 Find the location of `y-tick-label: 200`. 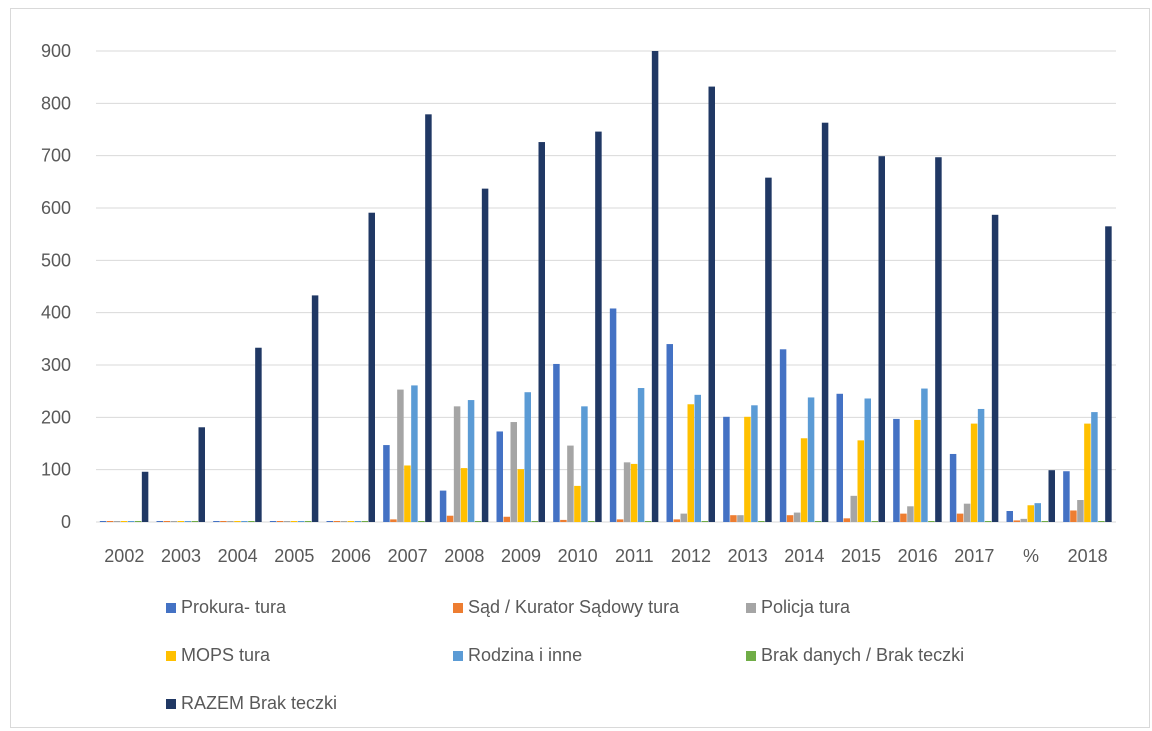

y-tick-label: 200 is located at coordinates (56, 417).